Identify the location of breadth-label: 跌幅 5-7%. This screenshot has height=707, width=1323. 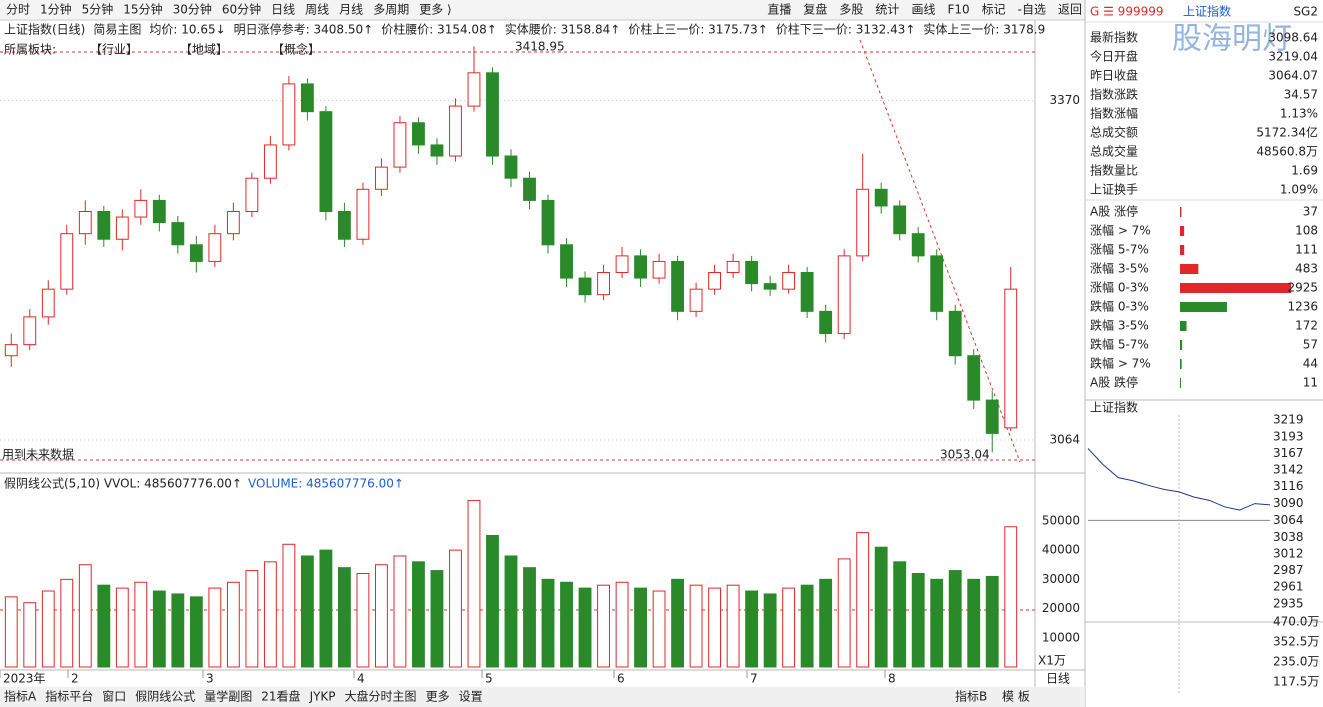
(1119, 344).